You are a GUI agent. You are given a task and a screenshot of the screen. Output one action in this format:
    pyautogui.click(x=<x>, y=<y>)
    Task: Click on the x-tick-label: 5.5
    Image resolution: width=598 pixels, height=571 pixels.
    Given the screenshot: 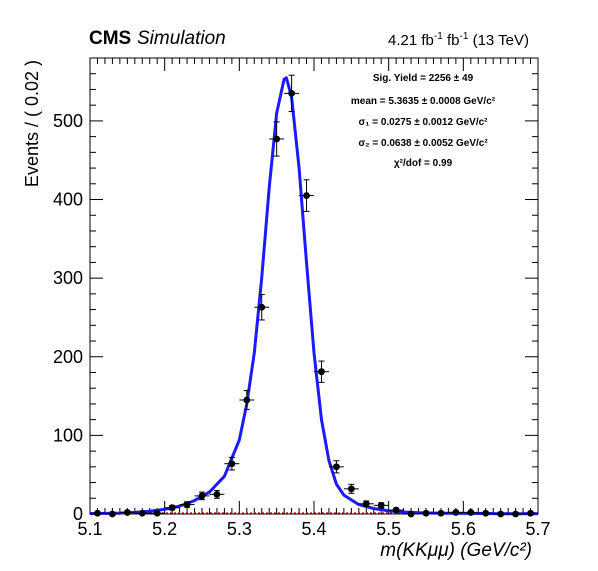 What is the action you would take?
    pyautogui.click(x=388, y=529)
    